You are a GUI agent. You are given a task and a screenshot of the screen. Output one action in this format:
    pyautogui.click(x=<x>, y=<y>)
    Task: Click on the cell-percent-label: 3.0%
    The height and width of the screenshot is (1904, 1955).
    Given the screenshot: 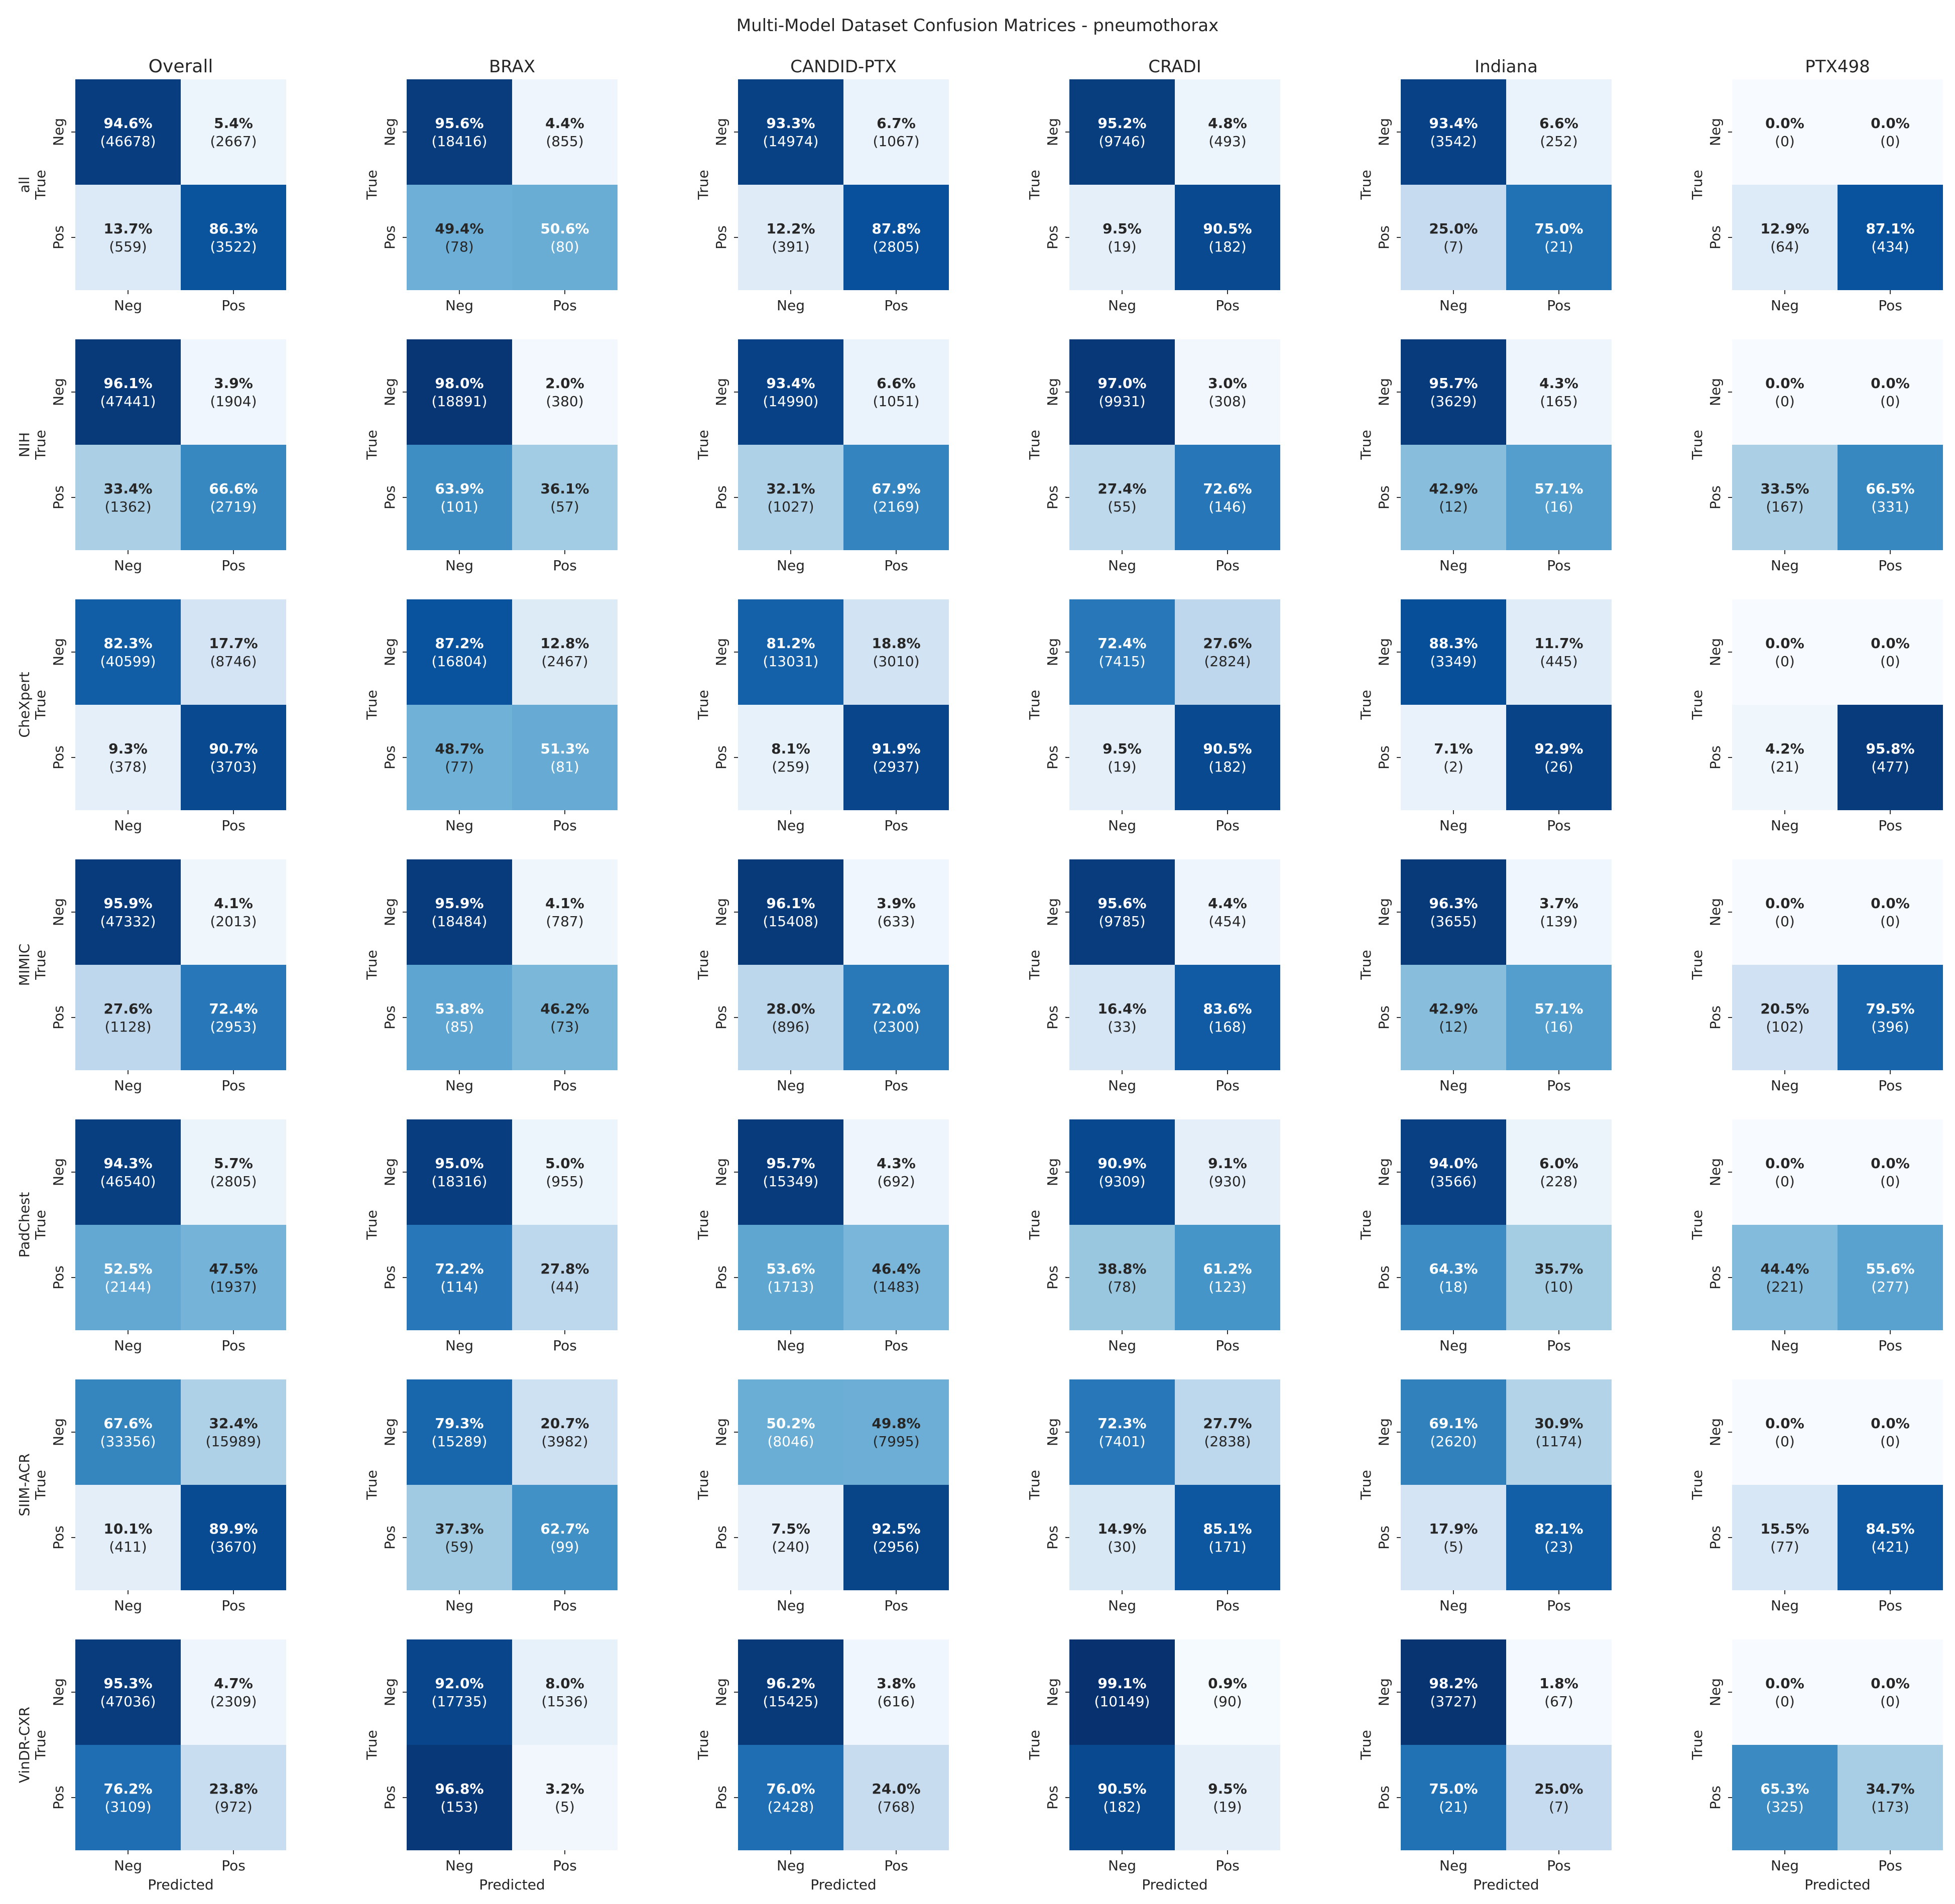 What is the action you would take?
    pyautogui.click(x=1227, y=384)
    